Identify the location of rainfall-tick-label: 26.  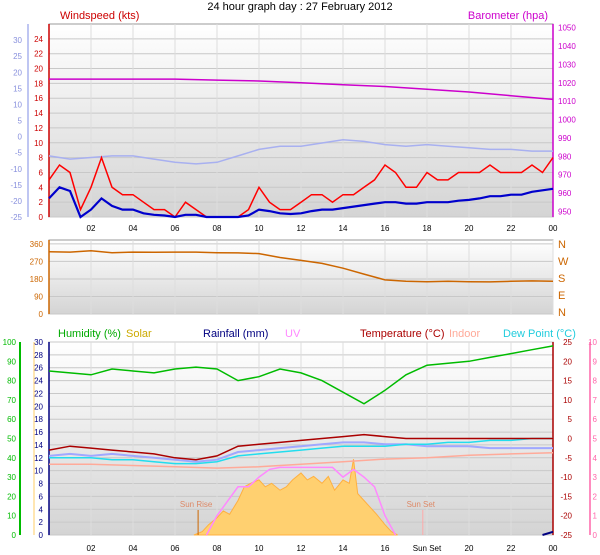
(38, 368).